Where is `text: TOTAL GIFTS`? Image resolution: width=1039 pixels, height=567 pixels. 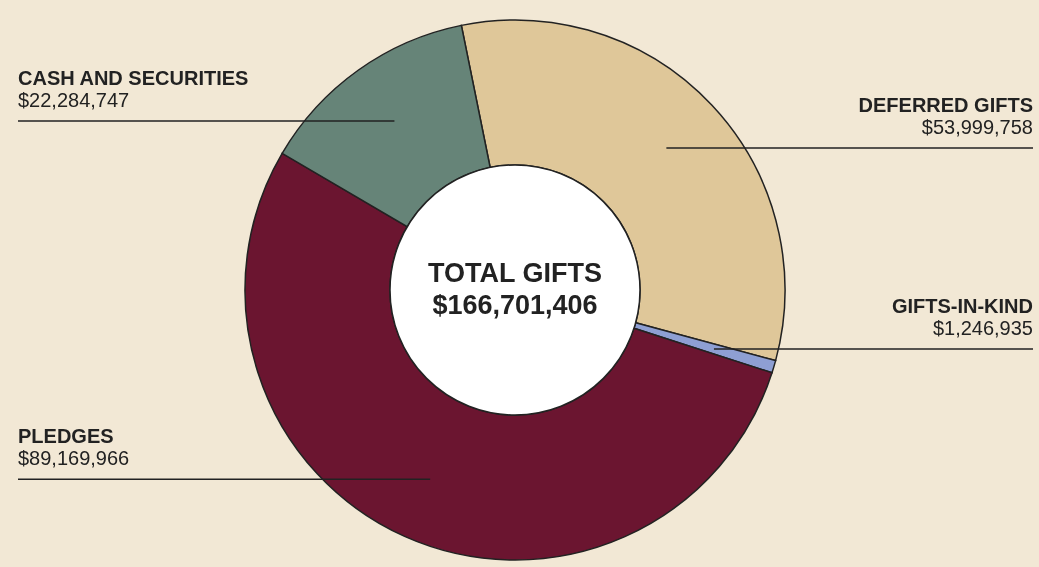
text: TOTAL GIFTS is located at coordinates (515, 273).